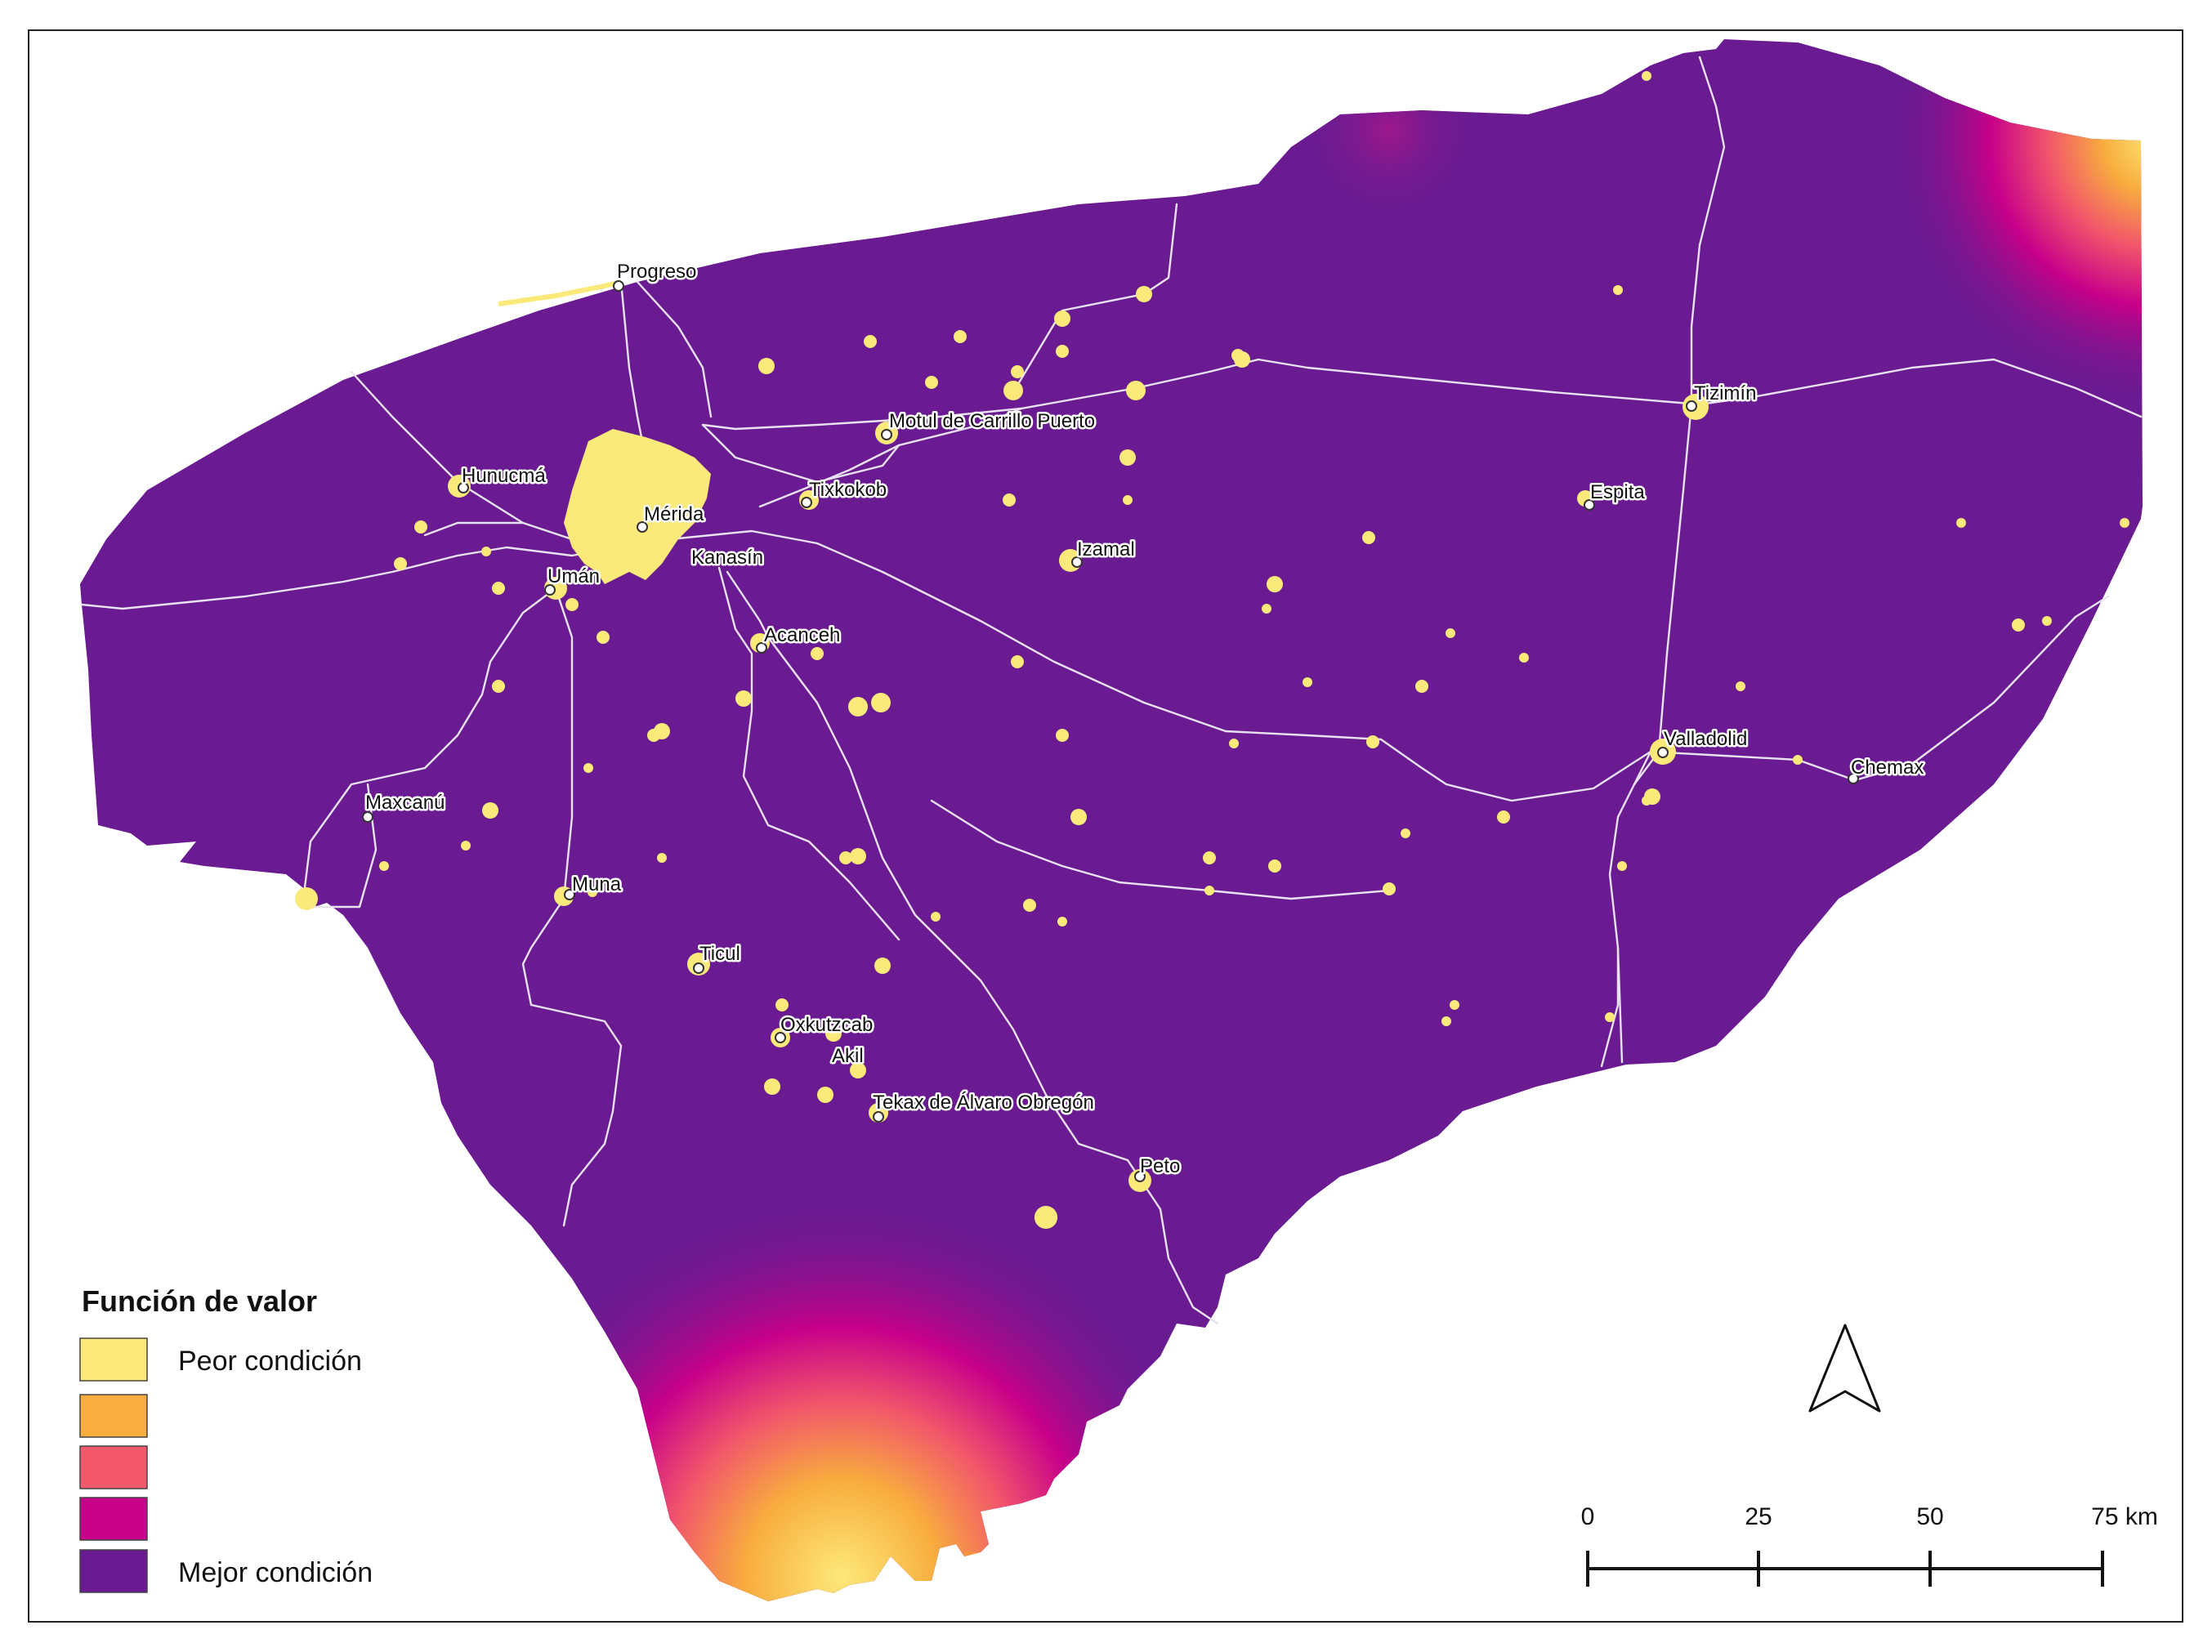 The height and width of the screenshot is (1652, 2212). I want to click on scale-tick-0: 0, so click(1588, 1516).